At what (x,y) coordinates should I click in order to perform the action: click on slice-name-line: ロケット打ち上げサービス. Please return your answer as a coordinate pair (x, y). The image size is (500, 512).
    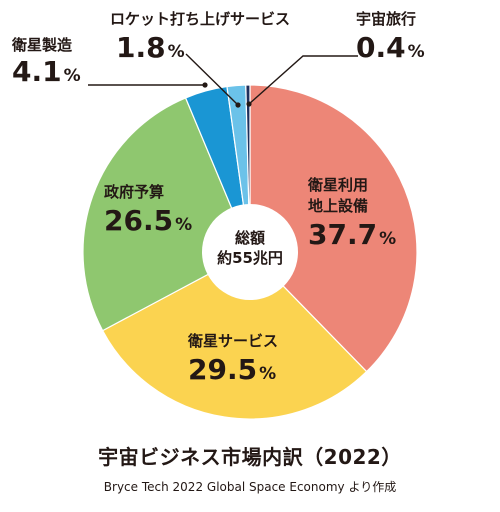
    Looking at the image, I should click on (200, 19).